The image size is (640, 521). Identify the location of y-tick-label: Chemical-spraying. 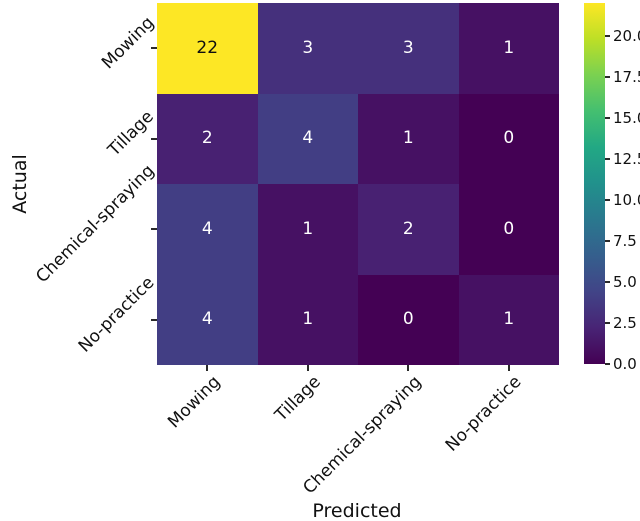
(95, 224).